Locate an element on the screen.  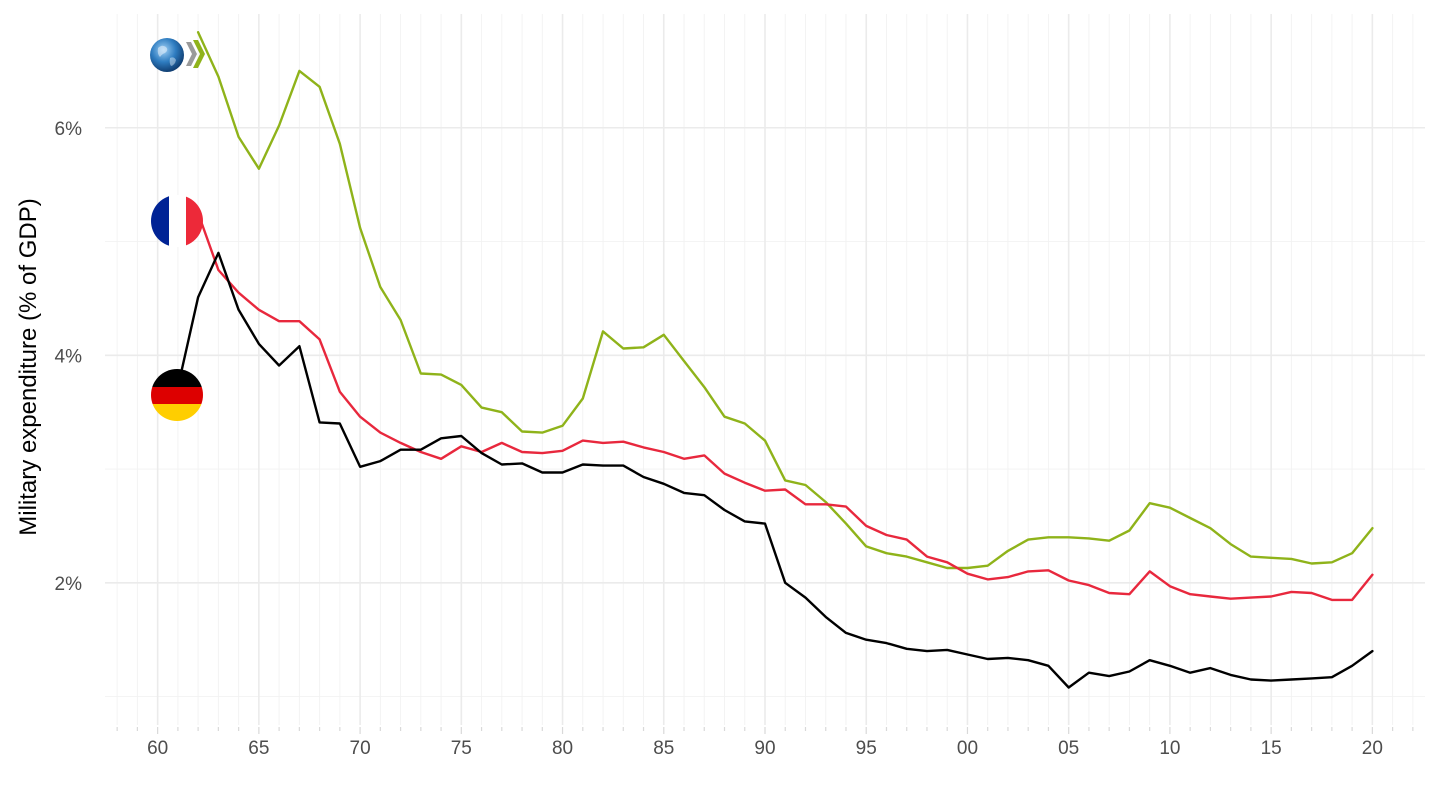
y-axis-title: Military expenditure (% of GDP) is located at coordinates (28, 366).